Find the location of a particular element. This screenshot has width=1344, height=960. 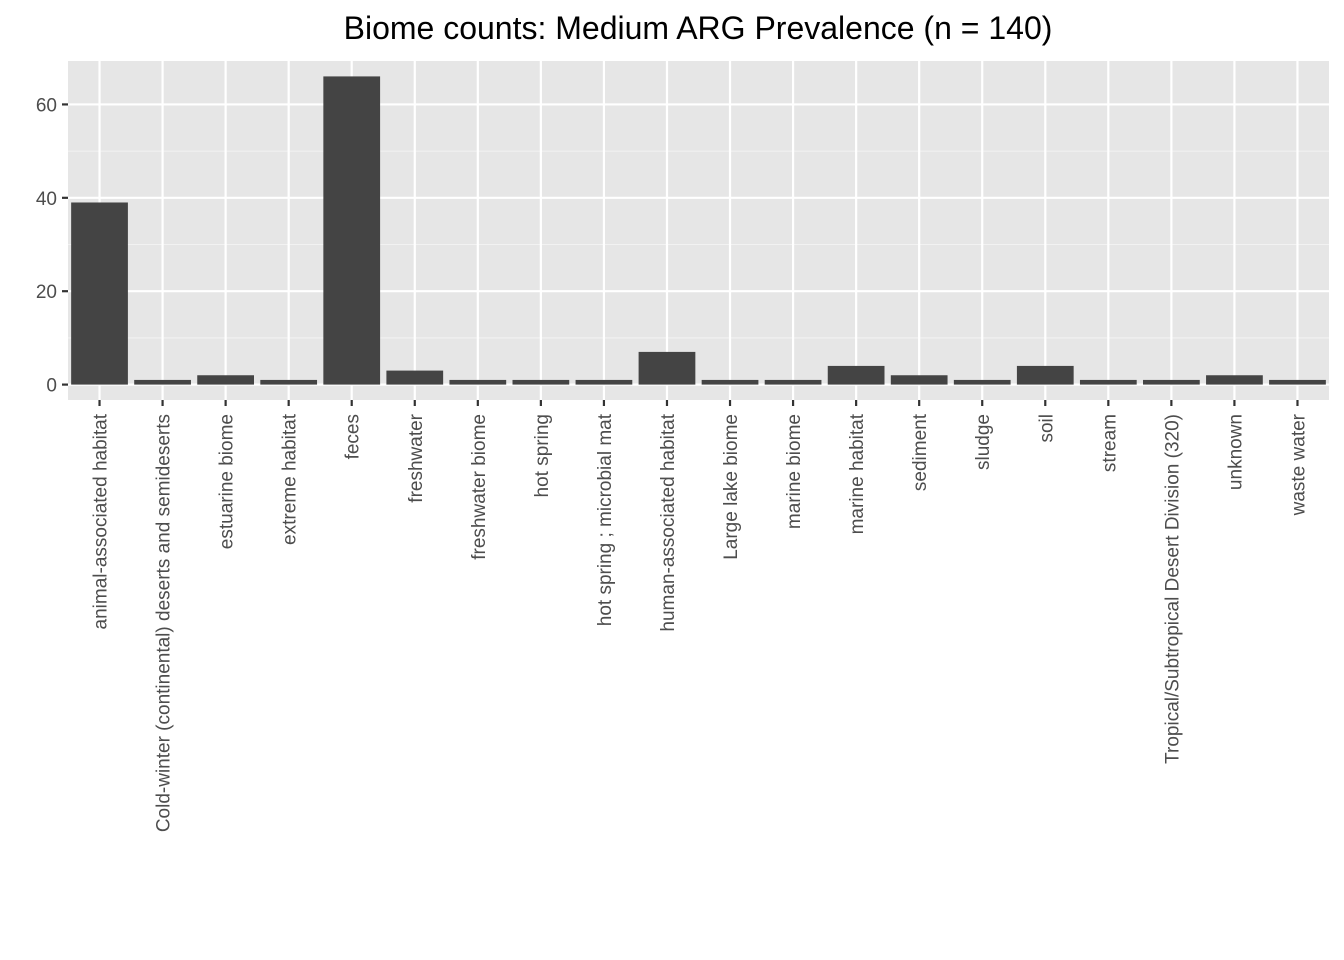

x-tick-label-15: soil is located at coordinates (1046, 428).